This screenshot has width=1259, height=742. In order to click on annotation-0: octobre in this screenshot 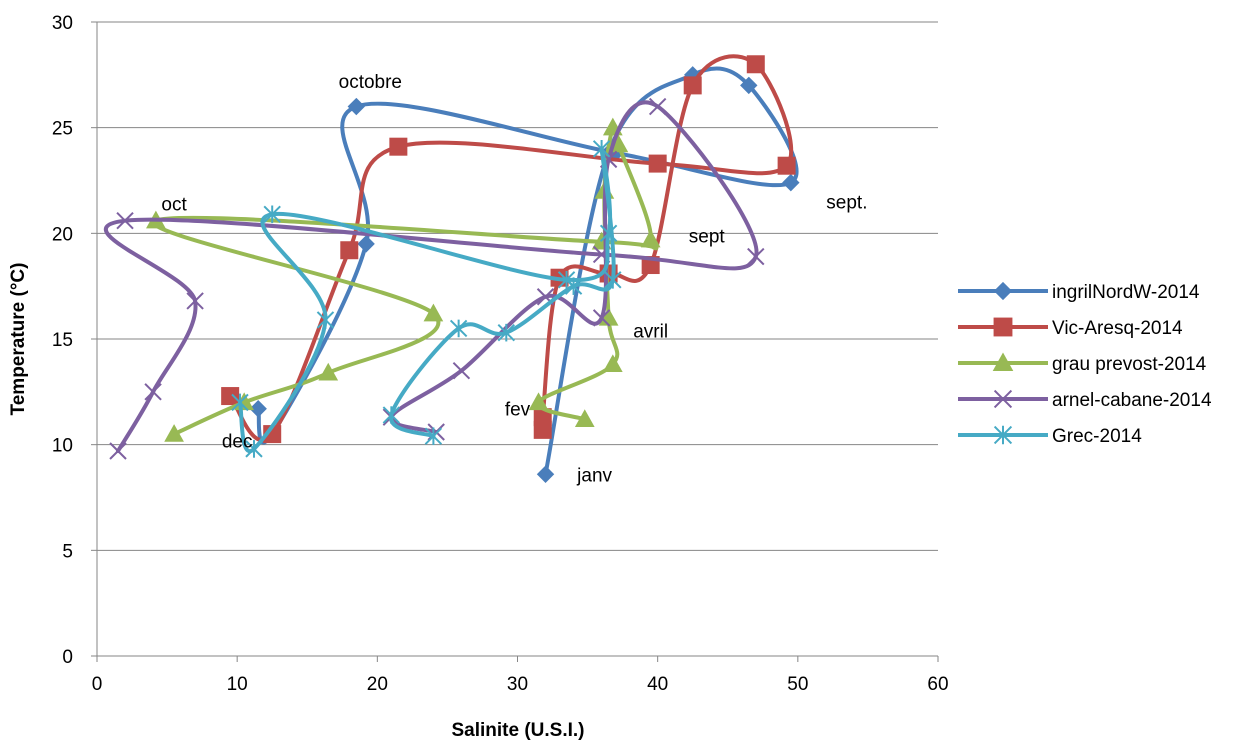, I will do `click(370, 82)`.